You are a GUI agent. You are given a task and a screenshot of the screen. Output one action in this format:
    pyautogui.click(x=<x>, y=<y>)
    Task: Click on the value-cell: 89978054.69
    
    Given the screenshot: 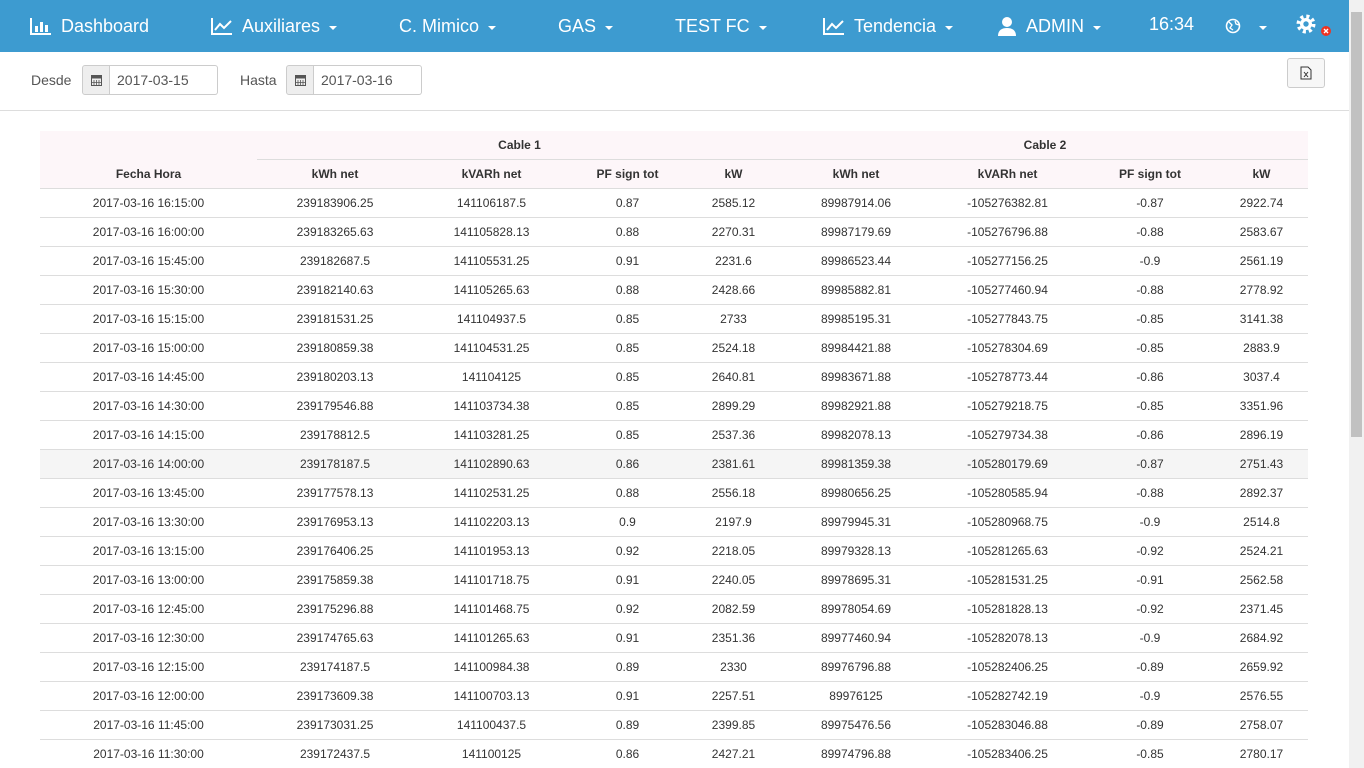 What is the action you would take?
    pyautogui.click(x=856, y=609)
    